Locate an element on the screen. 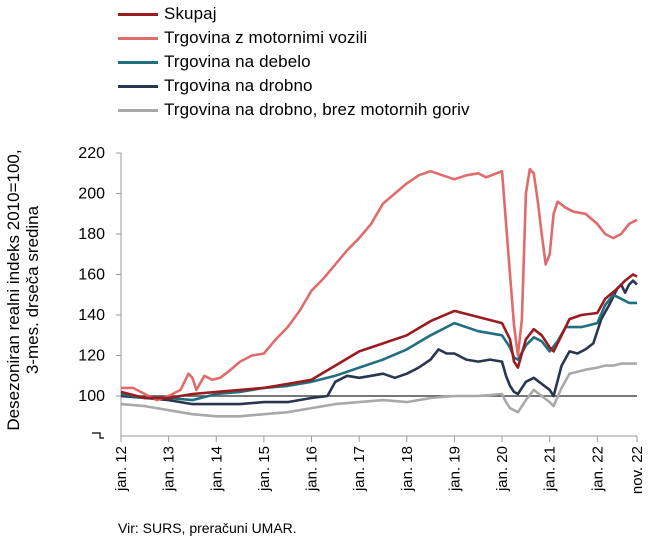  legend-label: Trgovina na drobno is located at coordinates (238, 85).